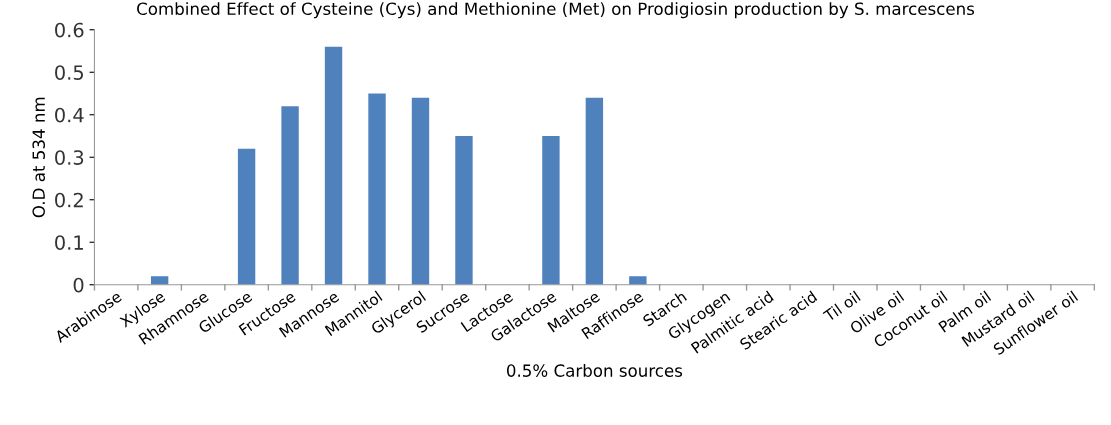 The width and height of the screenshot is (1111, 425). I want to click on y-tick-label: 0.1, so click(69, 242).